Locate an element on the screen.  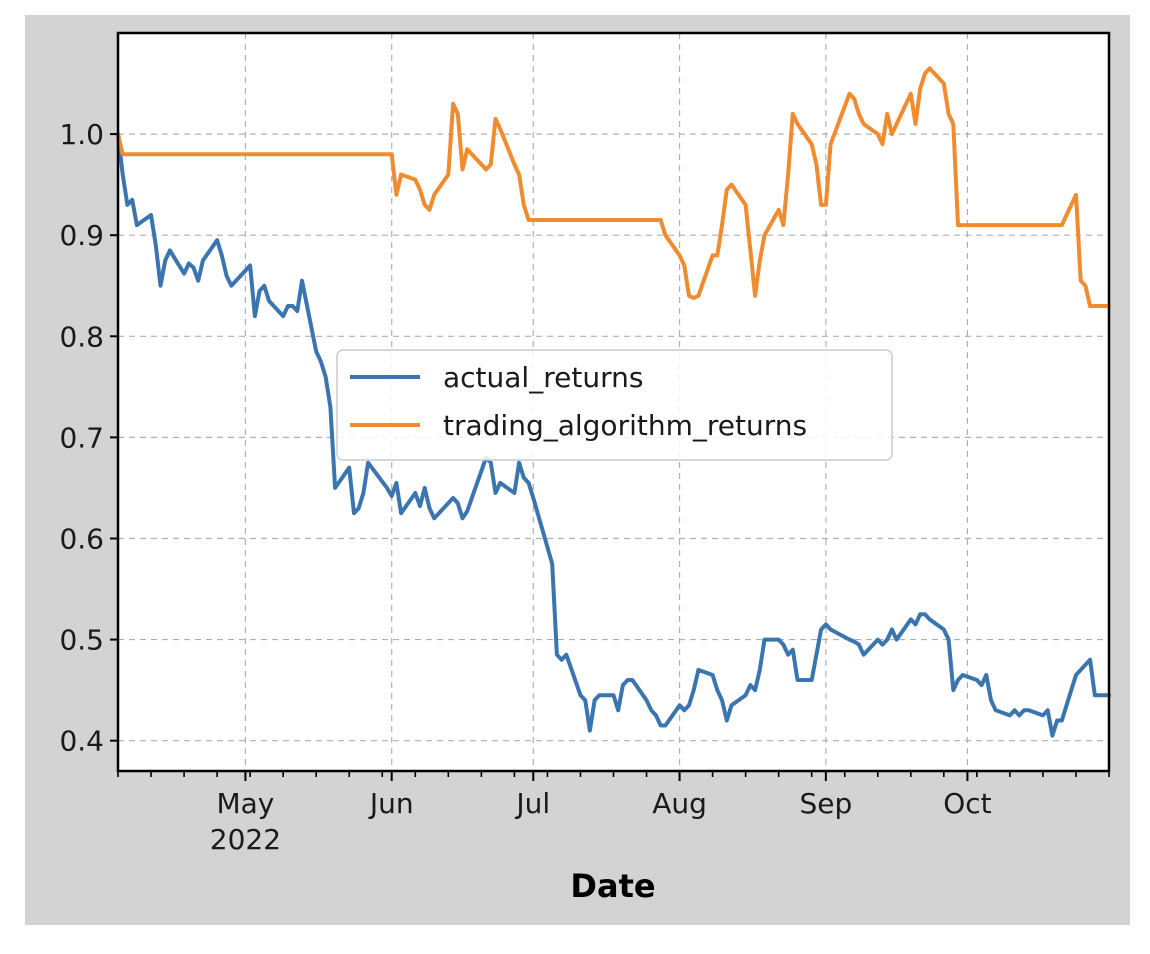
y-tick-label: 0.4 is located at coordinates (81, 741).